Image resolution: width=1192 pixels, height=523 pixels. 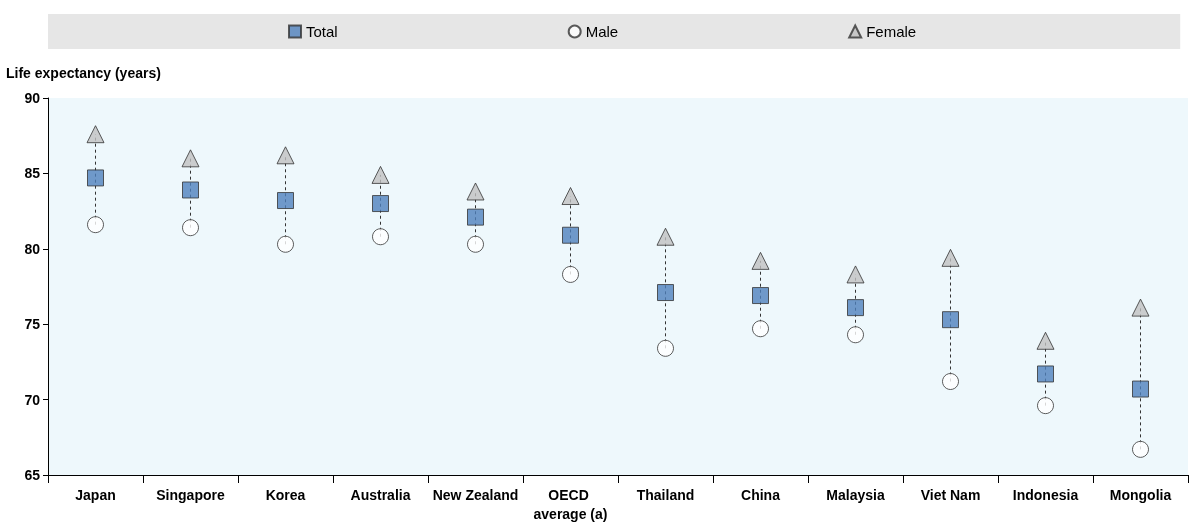 What do you see at coordinates (950, 494) in the screenshot?
I see `x-tick-label: Viet Nam` at bounding box center [950, 494].